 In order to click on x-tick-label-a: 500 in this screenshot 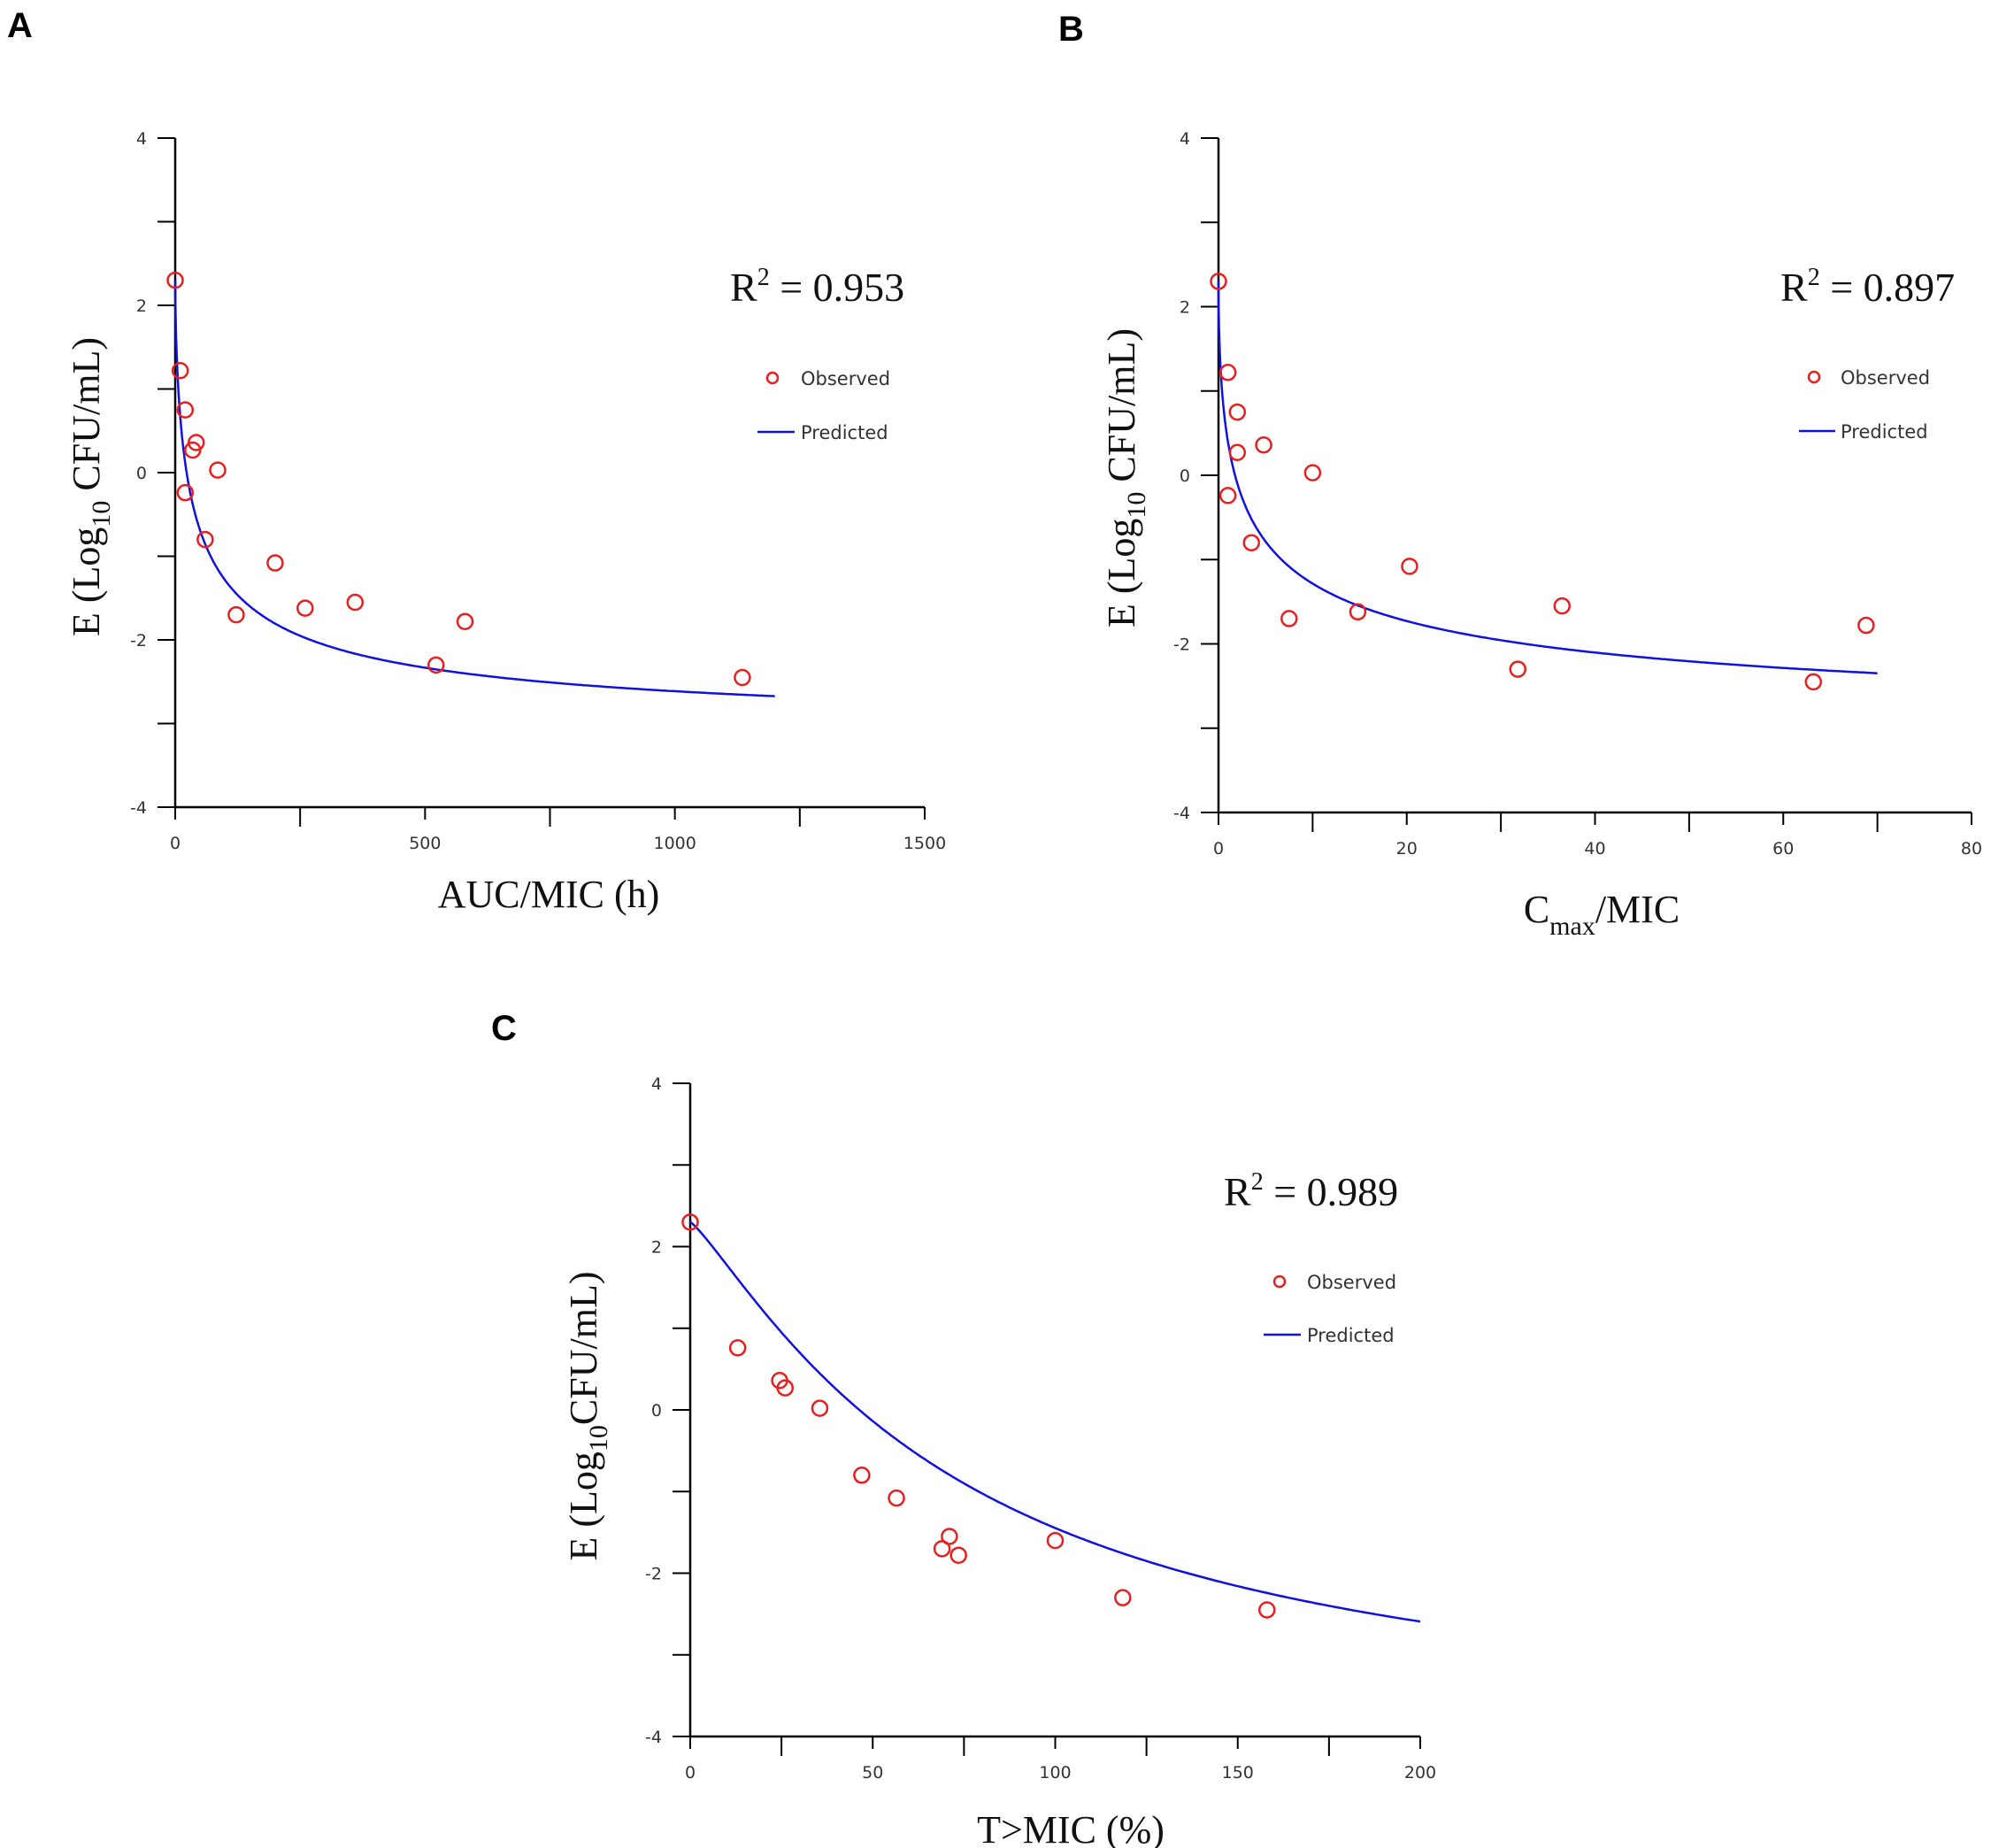, I will do `click(425, 844)`.